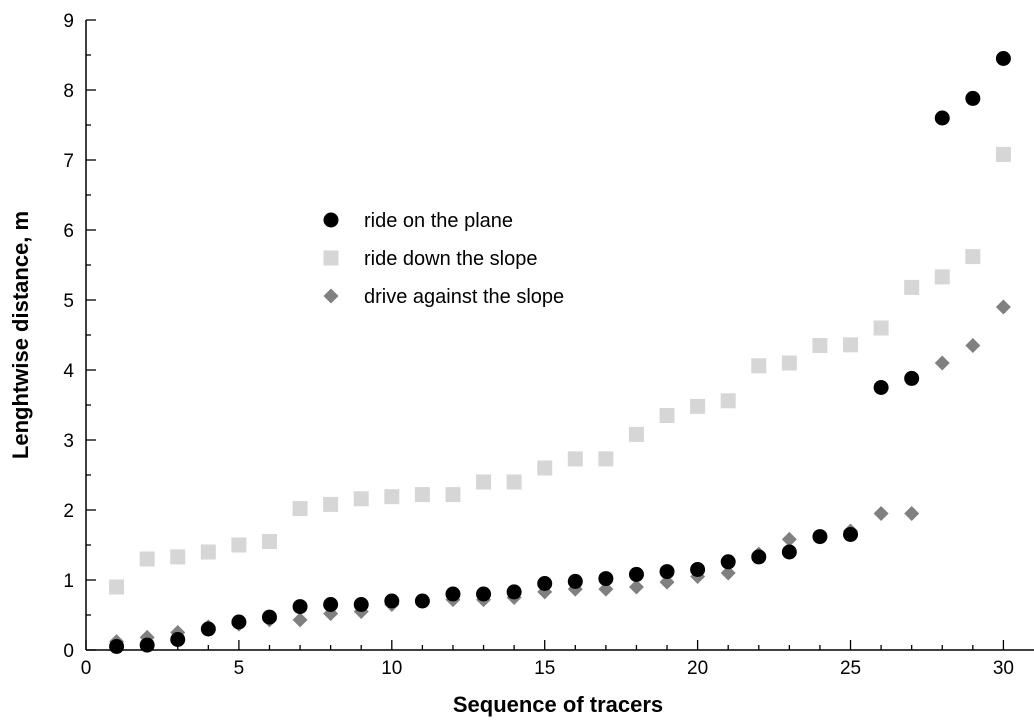 The image size is (1034, 722). What do you see at coordinates (544, 668) in the screenshot?
I see `x-tick-label: 15` at bounding box center [544, 668].